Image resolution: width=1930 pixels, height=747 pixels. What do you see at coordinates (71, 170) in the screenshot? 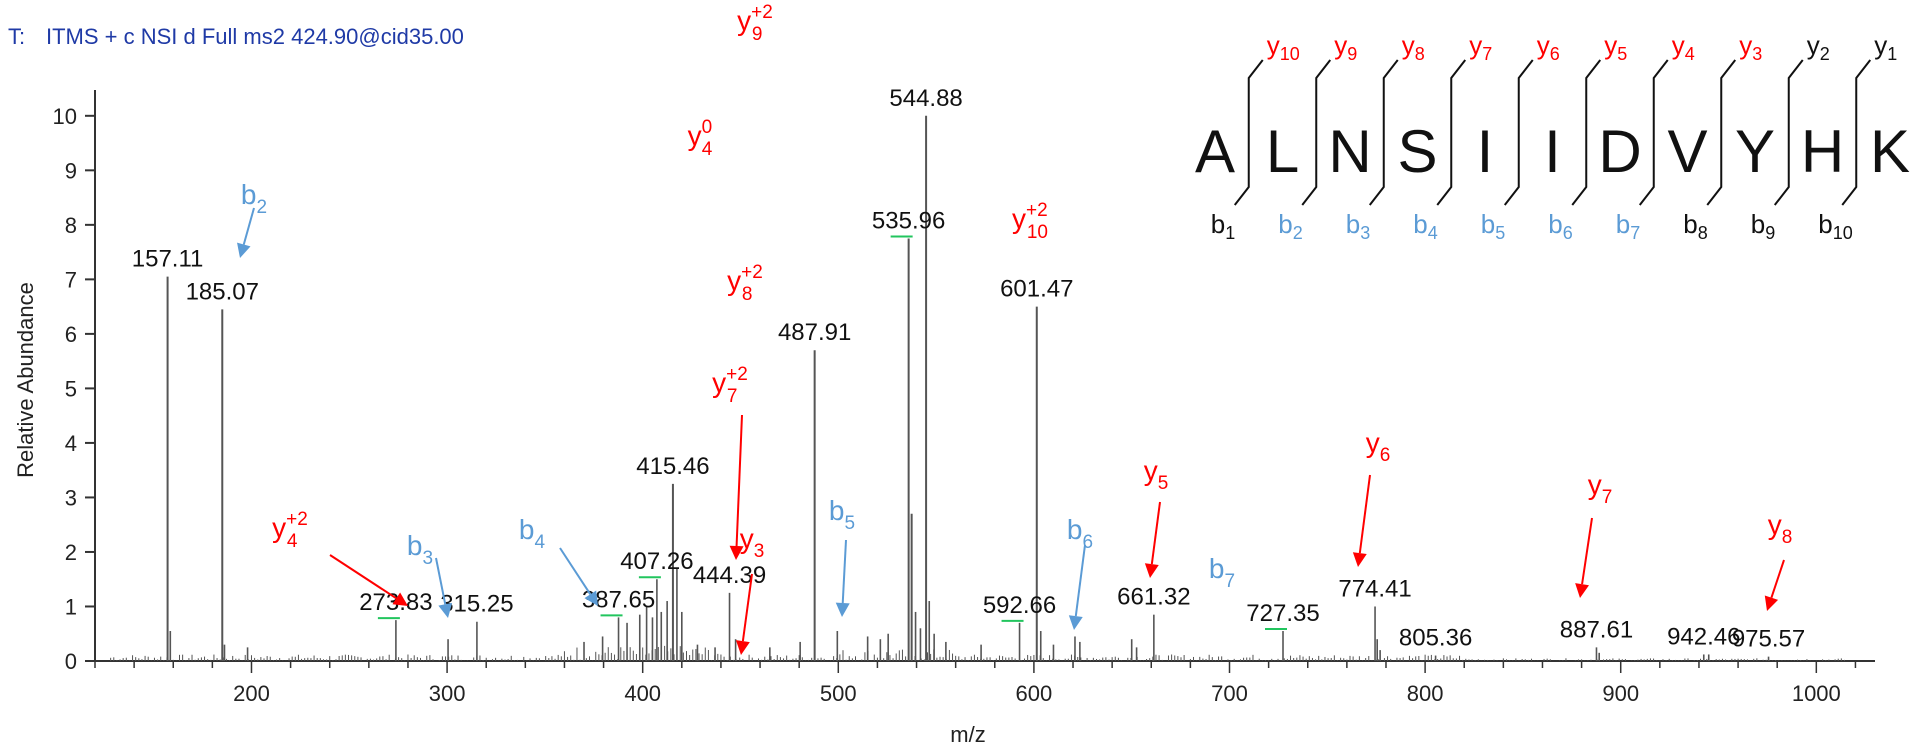
I see `y-tick-label: 9` at bounding box center [71, 170].